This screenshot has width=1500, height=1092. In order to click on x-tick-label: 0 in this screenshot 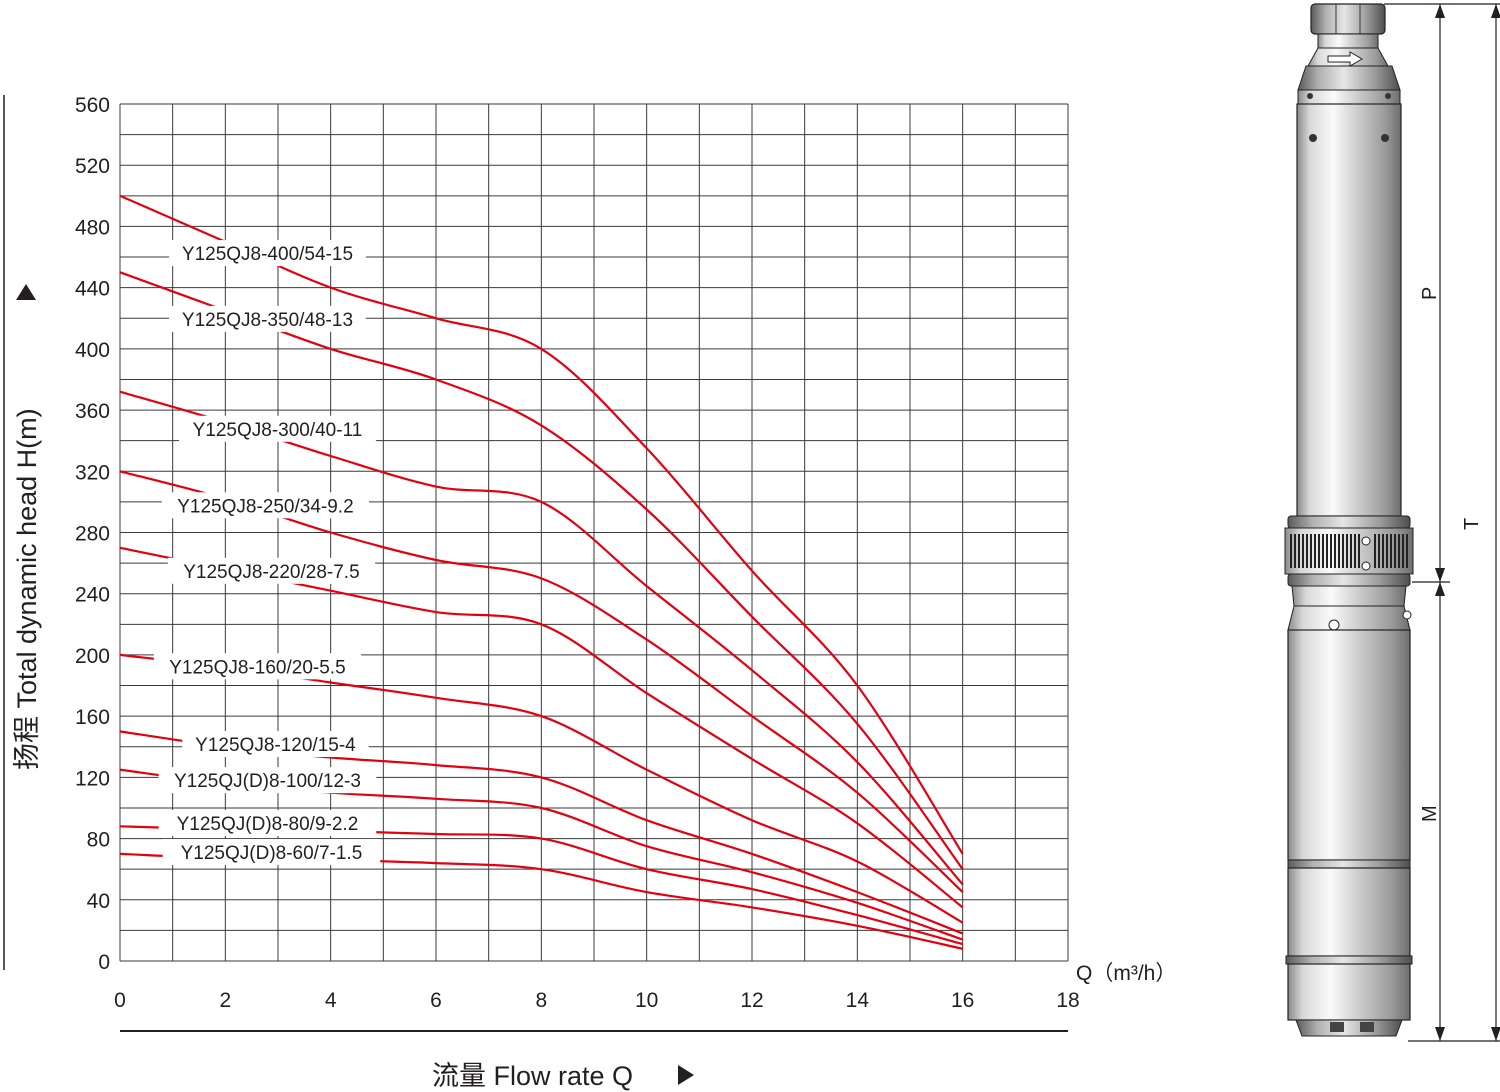, I will do `click(120, 1000)`.